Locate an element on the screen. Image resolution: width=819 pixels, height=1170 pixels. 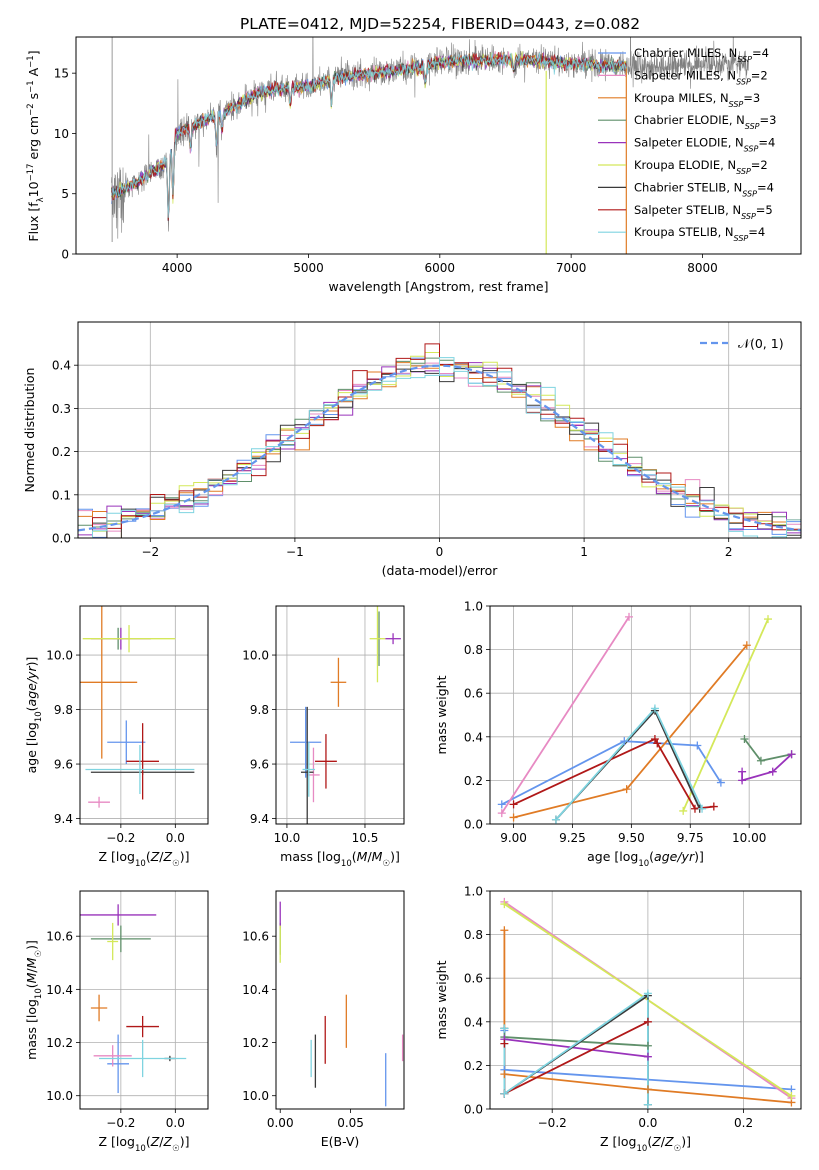
line-salpeter-miles is located at coordinates (565, 715).